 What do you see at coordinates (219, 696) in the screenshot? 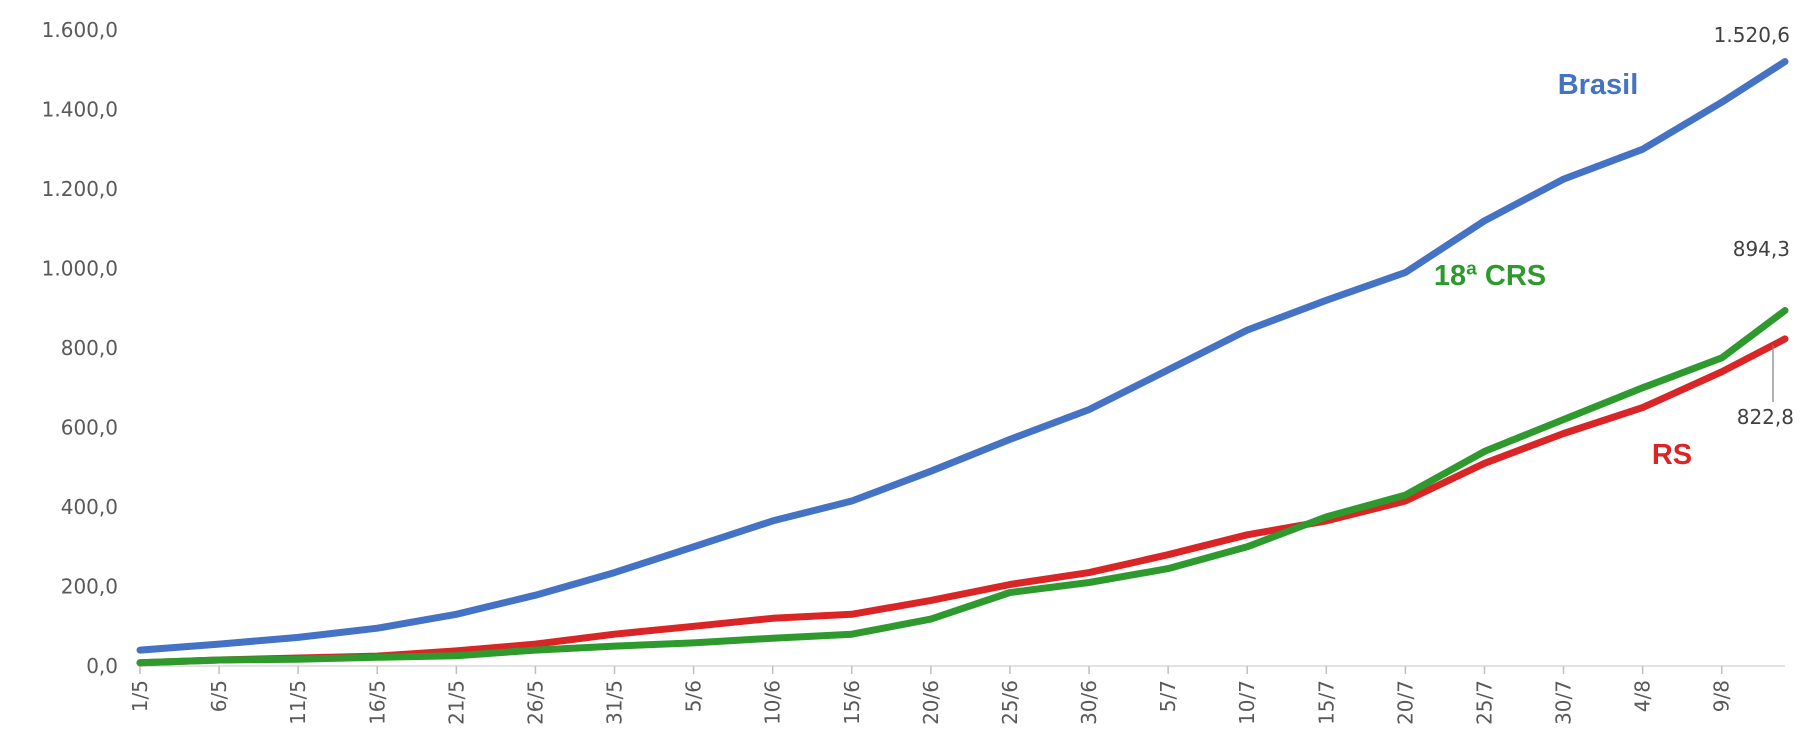
I see `x-tick-label: 6/5` at bounding box center [219, 696].